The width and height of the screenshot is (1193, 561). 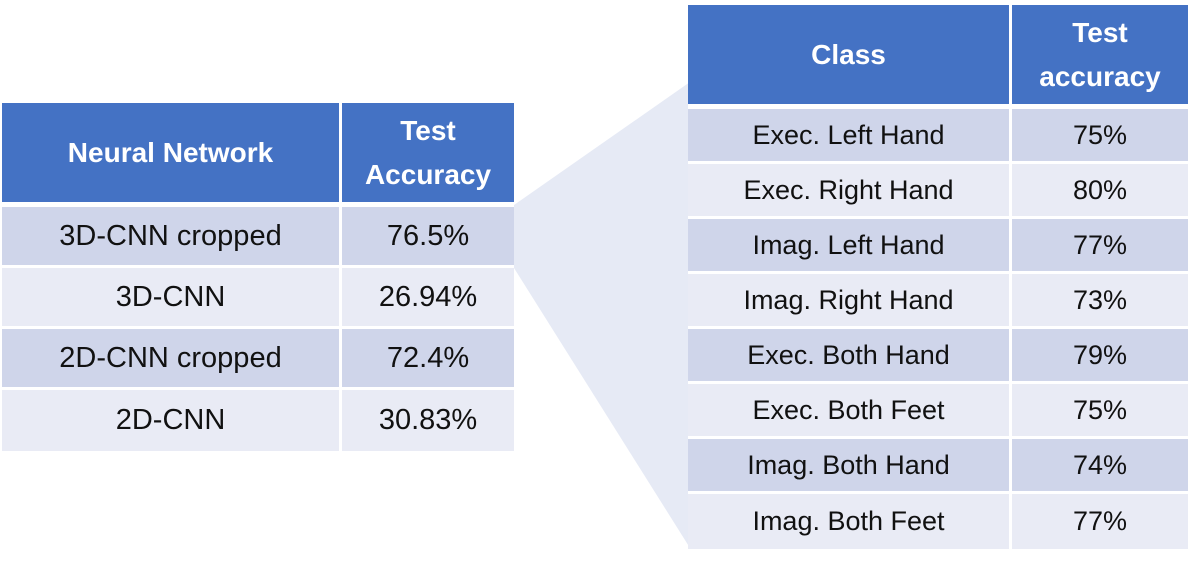 What do you see at coordinates (1100, 301) in the screenshot?
I see `accuracy-cell: 73%` at bounding box center [1100, 301].